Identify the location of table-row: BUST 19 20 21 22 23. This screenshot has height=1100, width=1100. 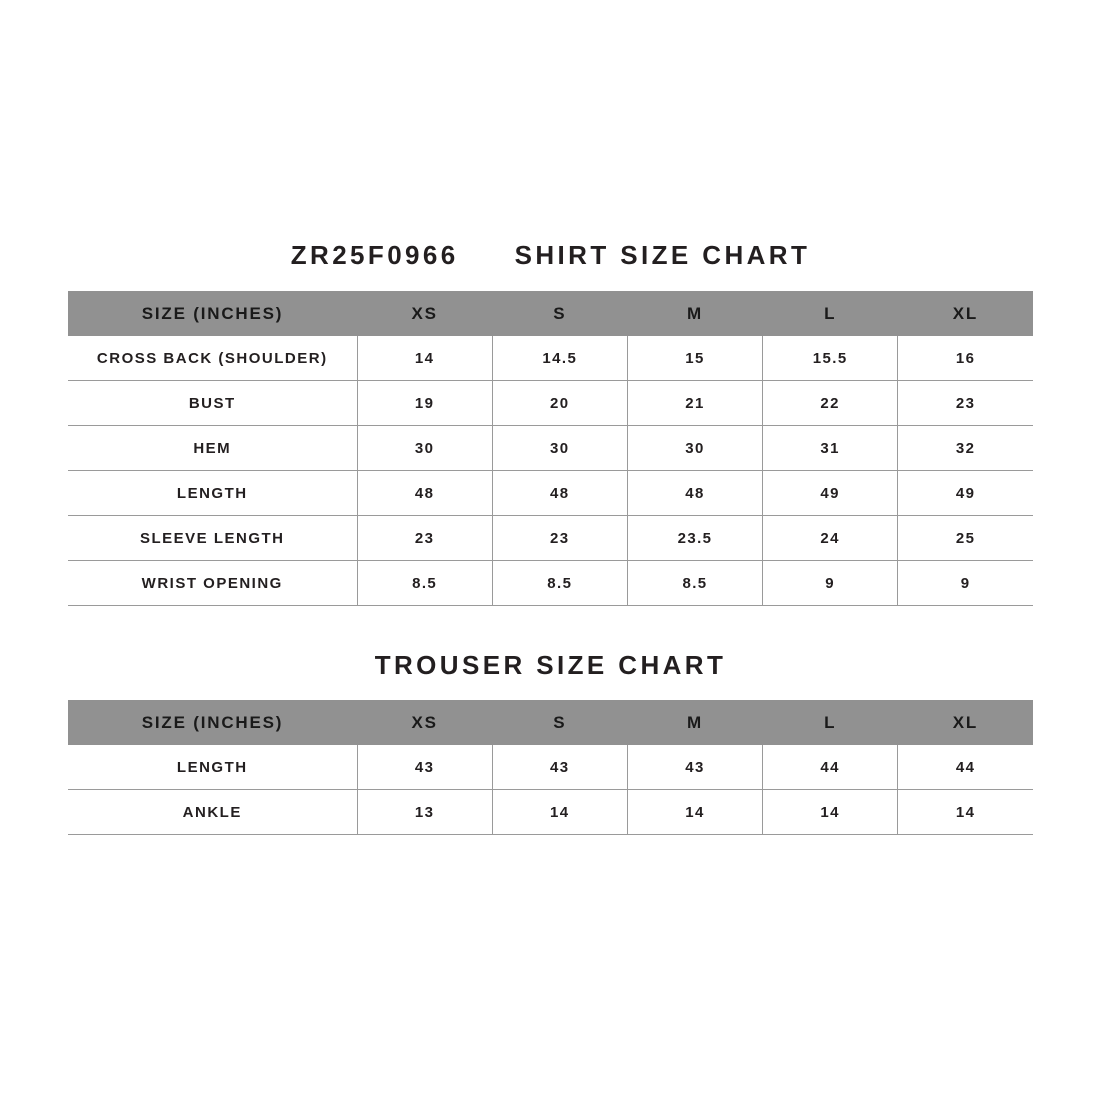
(550, 403).